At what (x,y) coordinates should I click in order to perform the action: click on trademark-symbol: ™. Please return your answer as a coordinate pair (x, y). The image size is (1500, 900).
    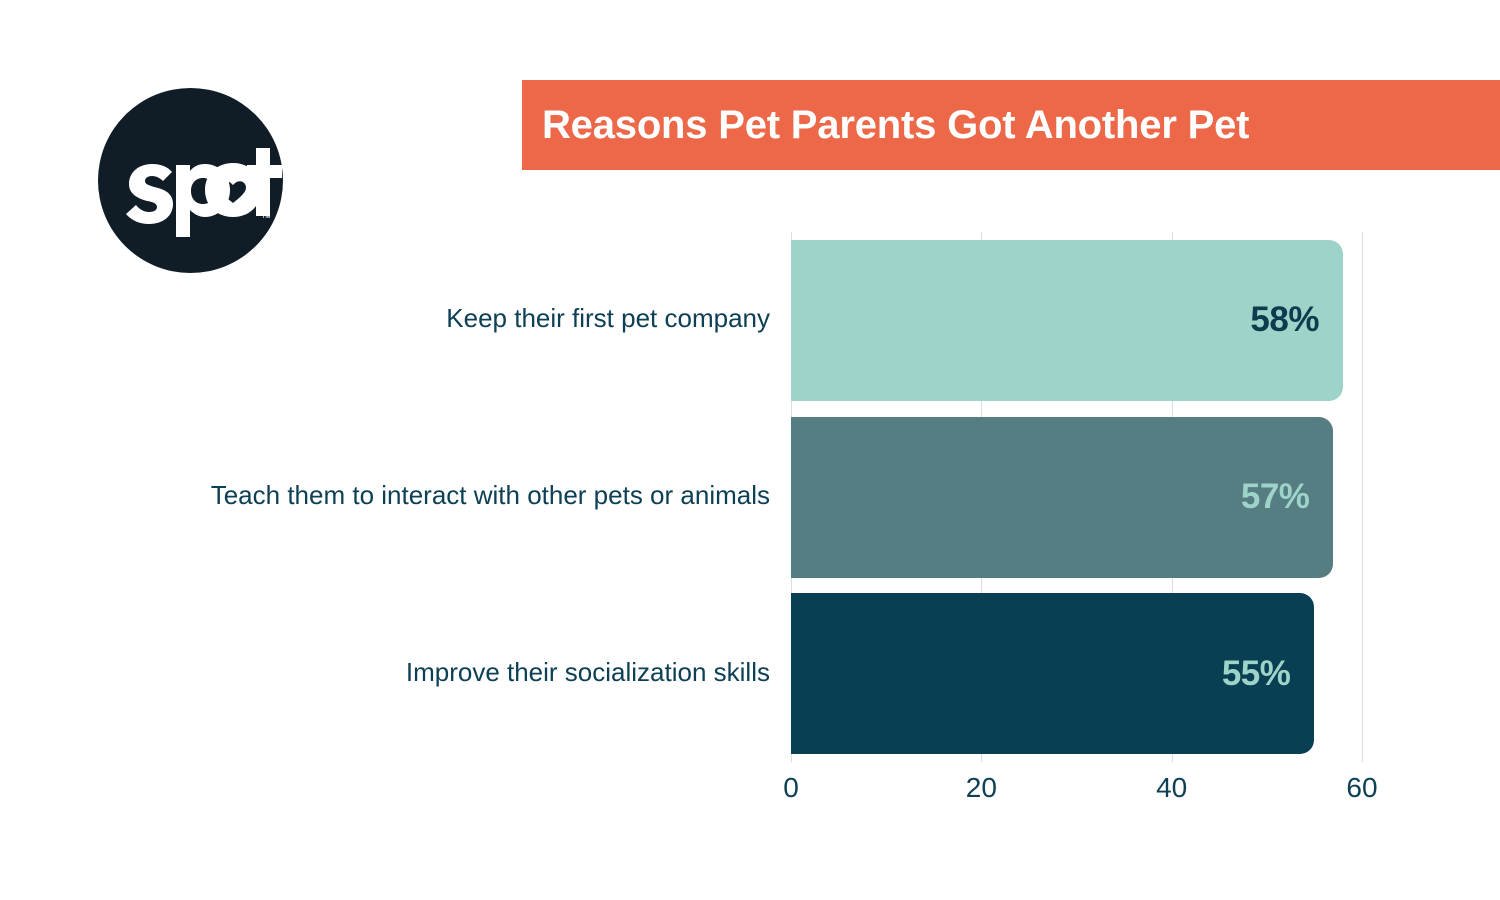
    Looking at the image, I should click on (266, 218).